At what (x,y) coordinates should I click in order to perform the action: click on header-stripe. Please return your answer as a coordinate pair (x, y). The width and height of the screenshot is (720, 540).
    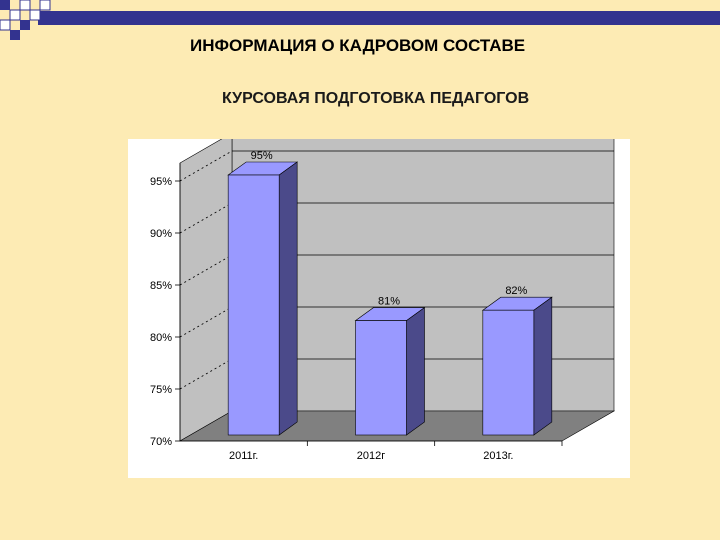
    Looking at the image, I should click on (379, 18).